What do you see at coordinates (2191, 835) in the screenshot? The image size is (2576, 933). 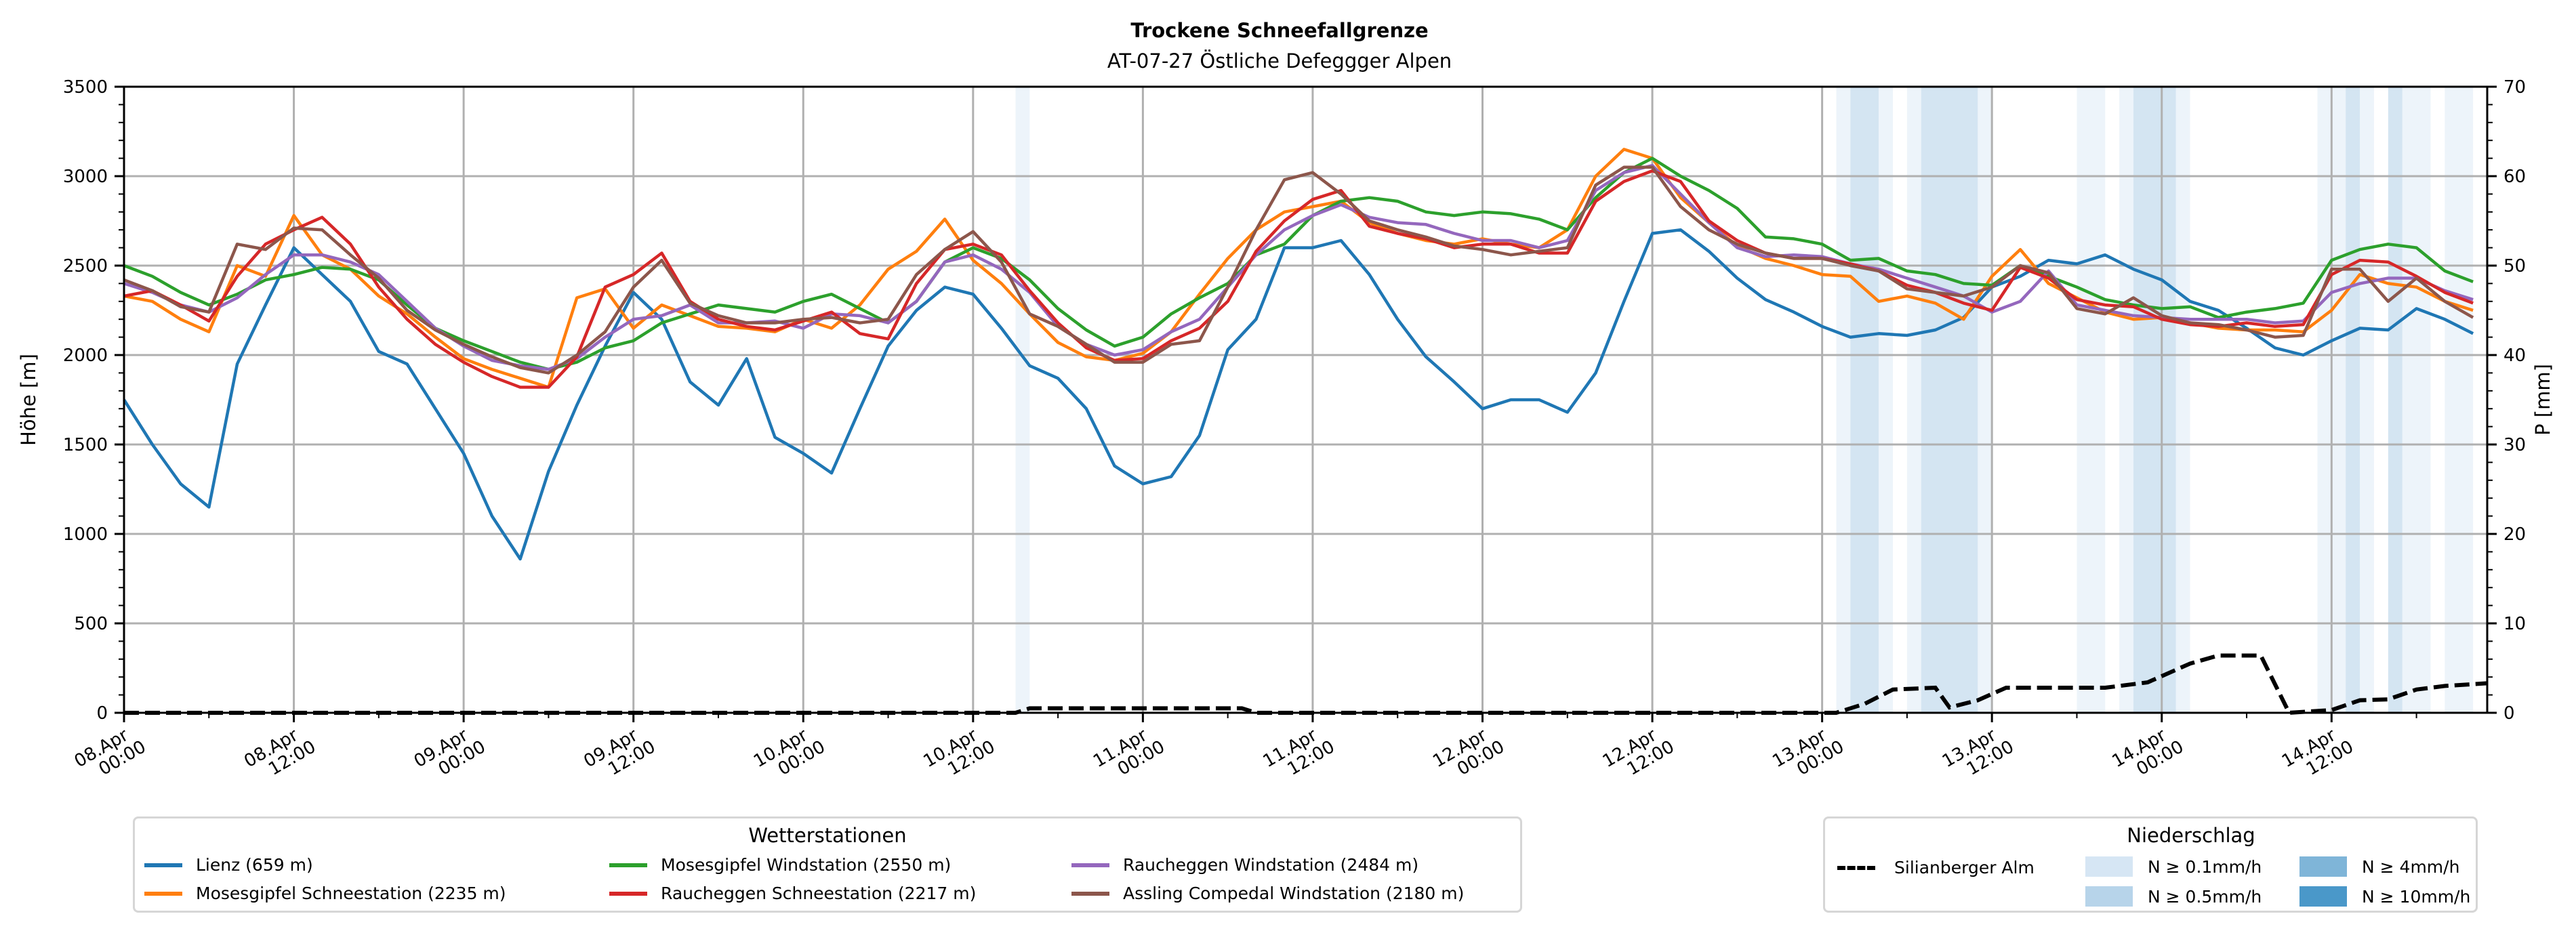 I see `legend-precip-title: Niederschlag` at bounding box center [2191, 835].